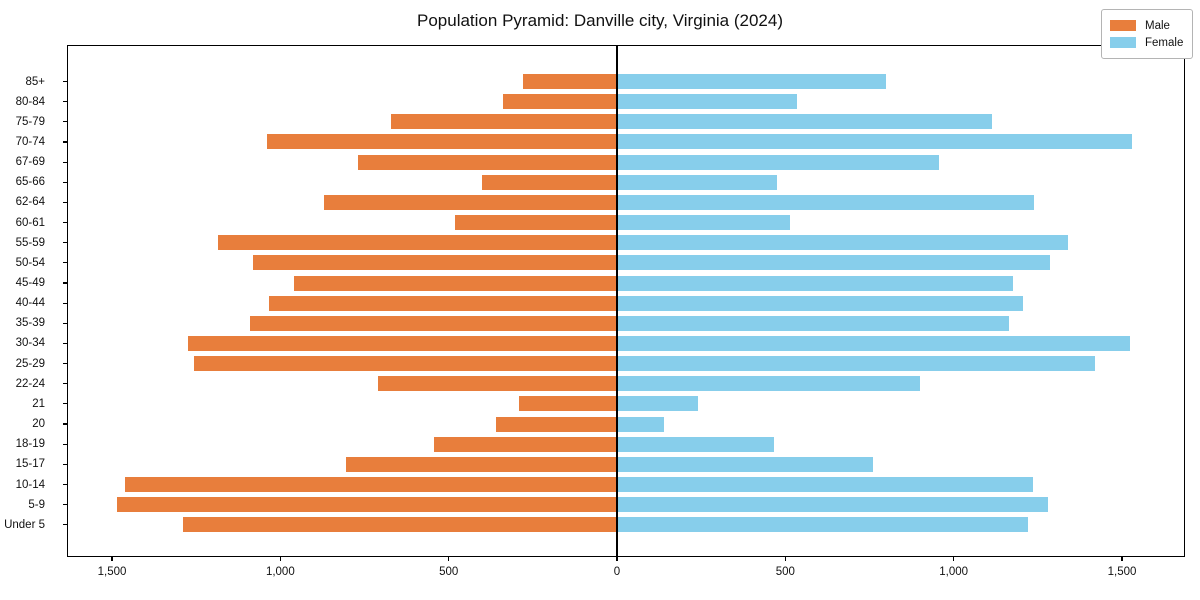  Describe the element at coordinates (30, 141) in the screenshot. I see `y-tick-label: 70-74` at that location.